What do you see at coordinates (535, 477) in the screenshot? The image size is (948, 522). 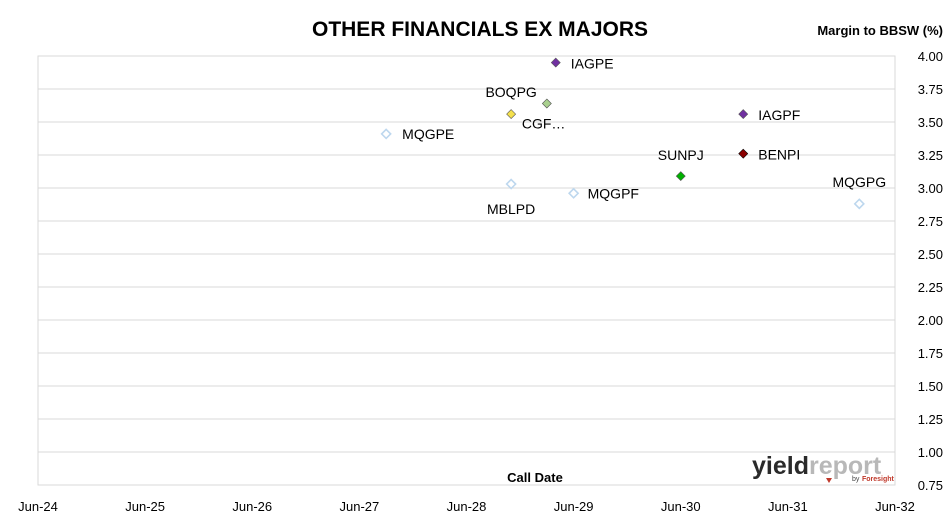 I see `x-axis-title: Call Date` at bounding box center [535, 477].